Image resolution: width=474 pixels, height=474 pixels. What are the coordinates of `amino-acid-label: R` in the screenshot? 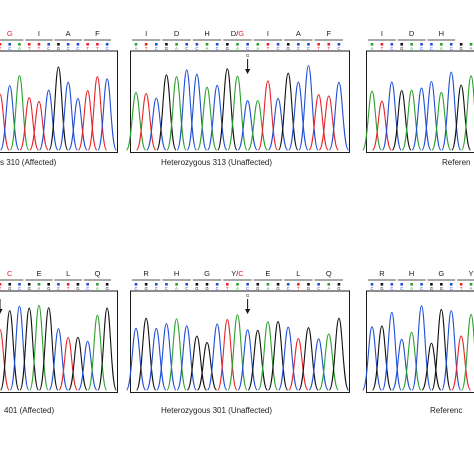 It's located at (146, 273).